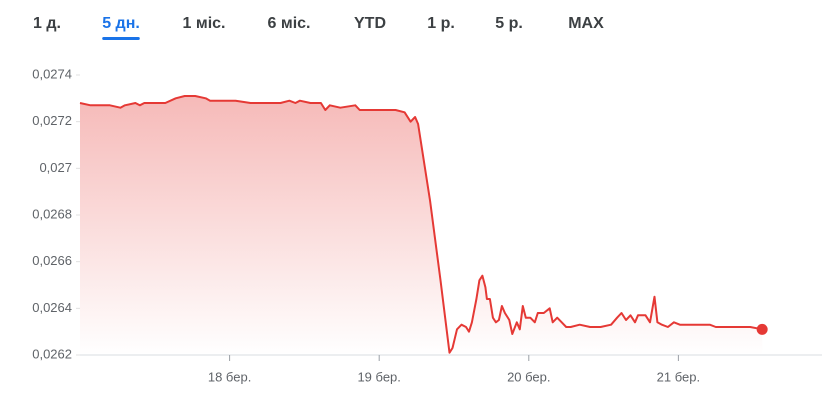 The height and width of the screenshot is (405, 838). I want to click on y-tick-label: 0,0272, so click(52, 120).